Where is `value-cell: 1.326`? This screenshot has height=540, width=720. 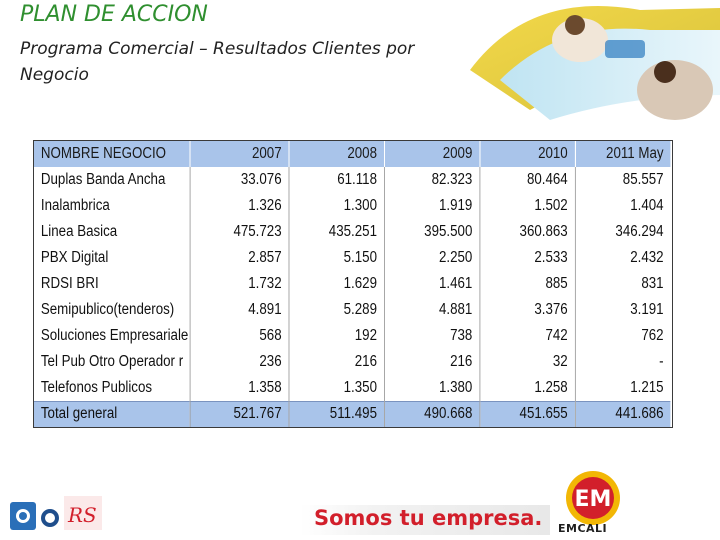 value-cell: 1.326 is located at coordinates (239, 206).